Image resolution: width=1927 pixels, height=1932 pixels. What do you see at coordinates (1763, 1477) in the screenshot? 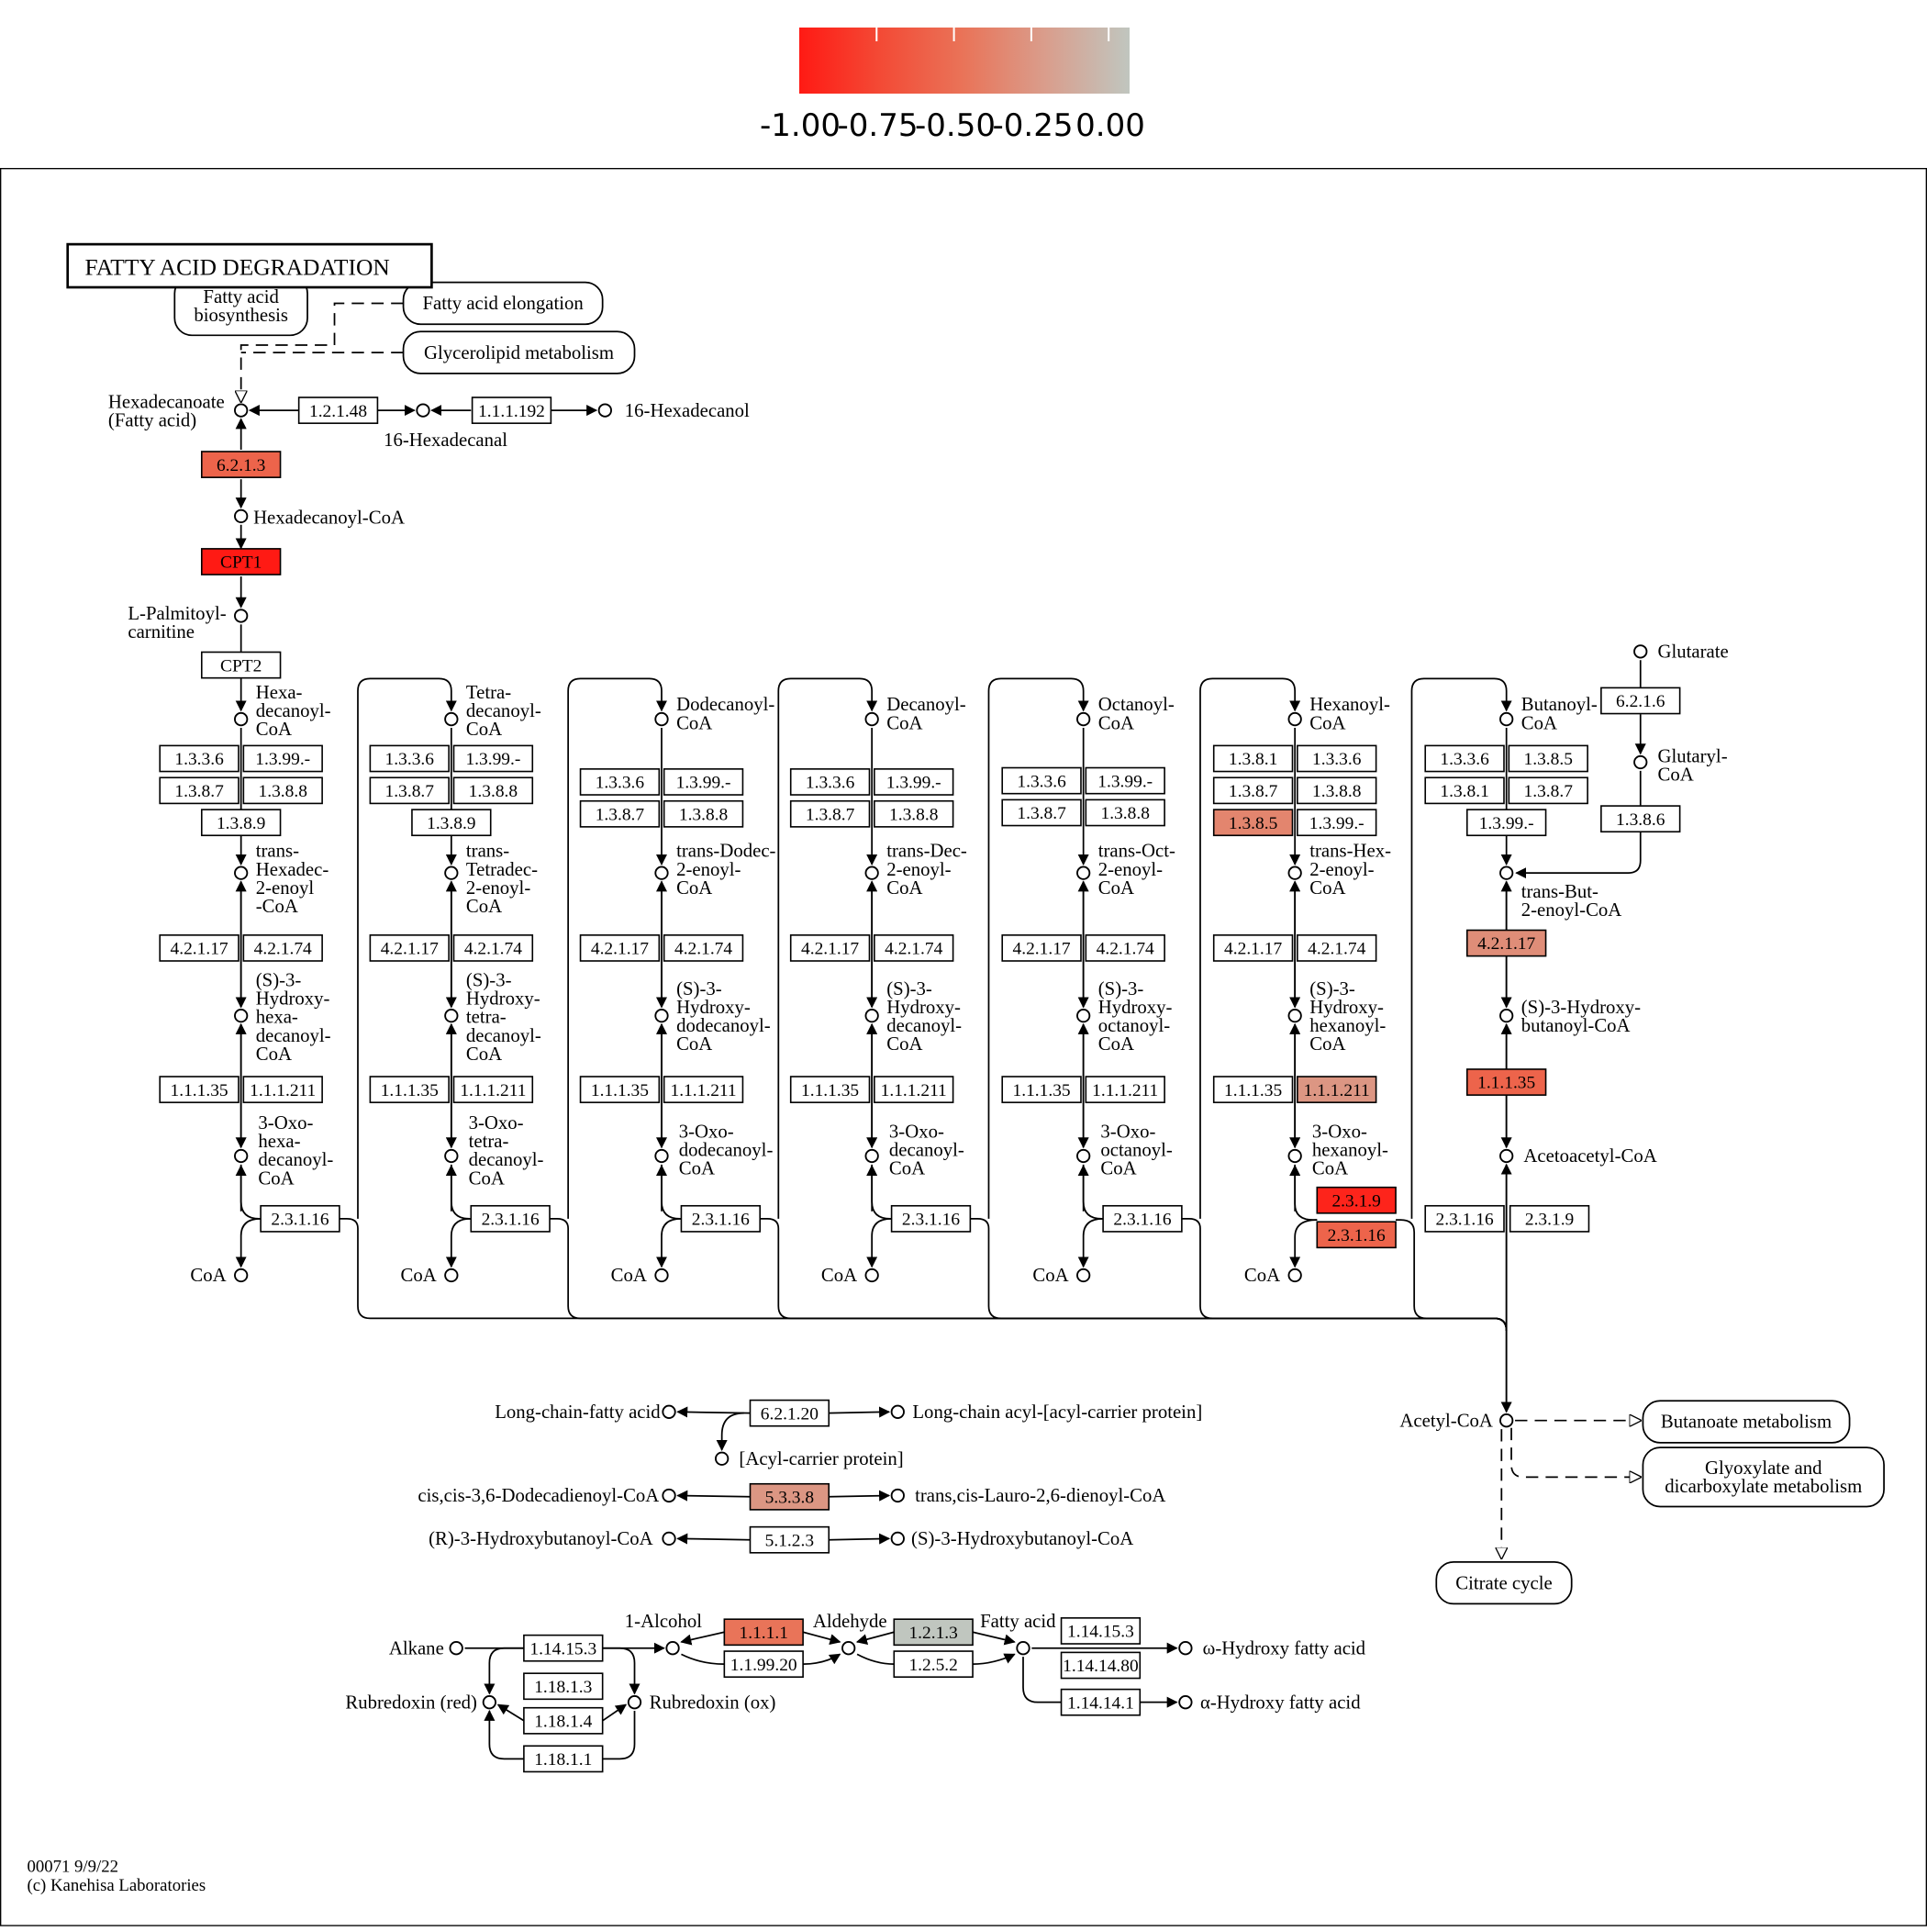
I see `pathway-link: Glyoxylate and dicarboxylate metabolism` at bounding box center [1763, 1477].